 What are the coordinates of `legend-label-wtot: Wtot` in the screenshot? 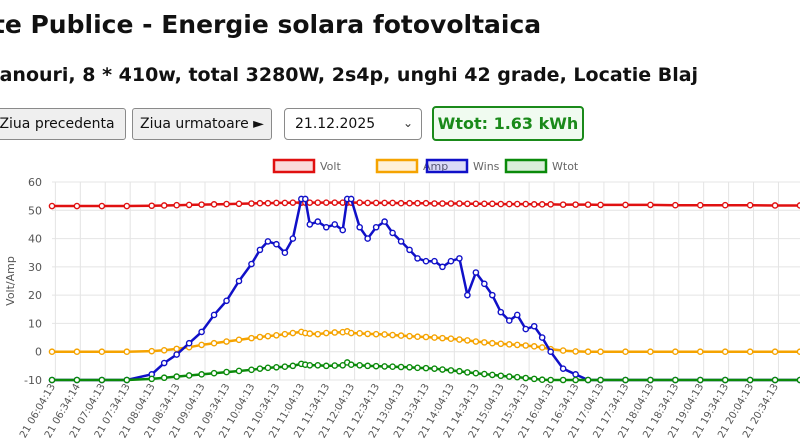 It's located at (565, 166).